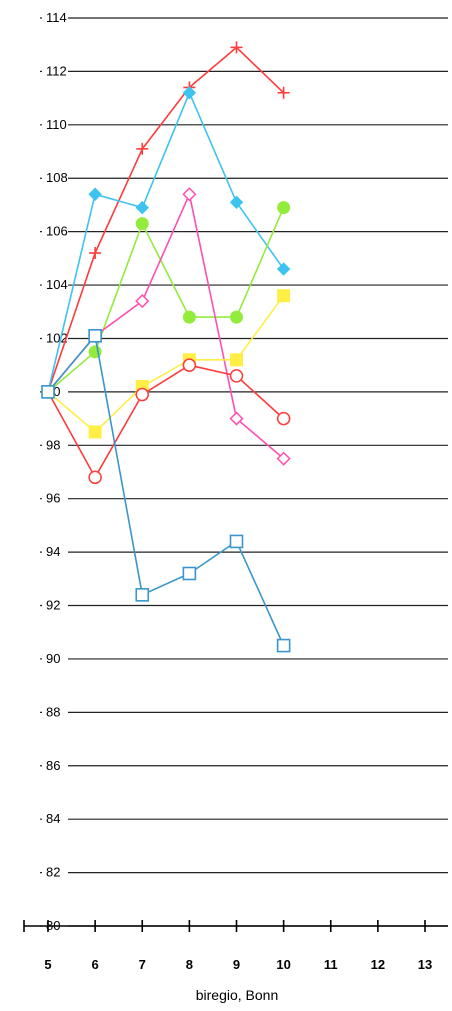 The width and height of the screenshot is (452, 1011). I want to click on y-tick-label: 90, so click(53, 658).